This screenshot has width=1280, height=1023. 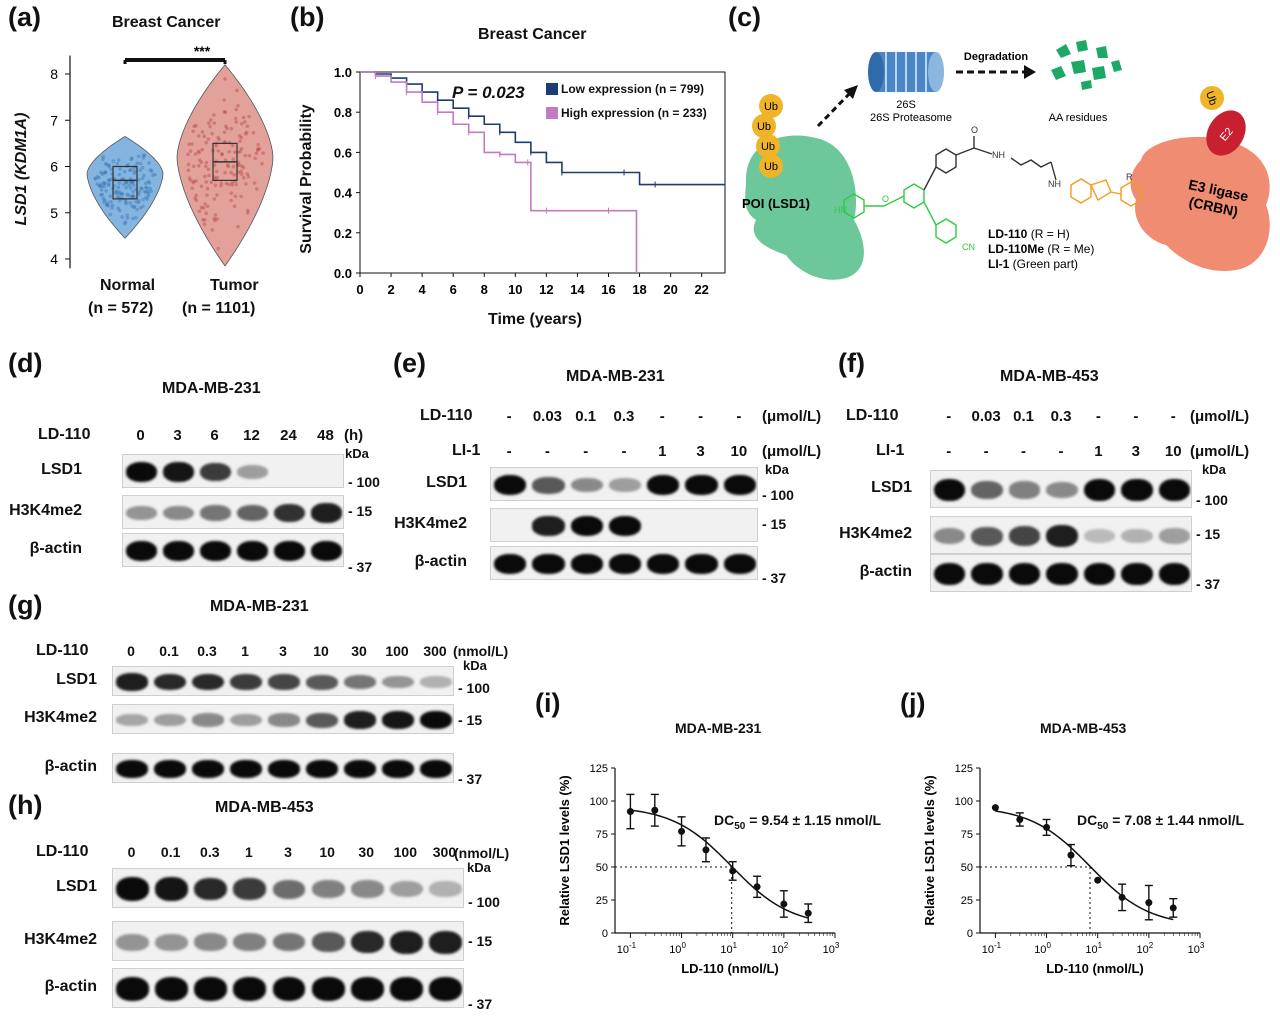 What do you see at coordinates (233, 471) in the screenshot?
I see `blot-d-strip-lsd1` at bounding box center [233, 471].